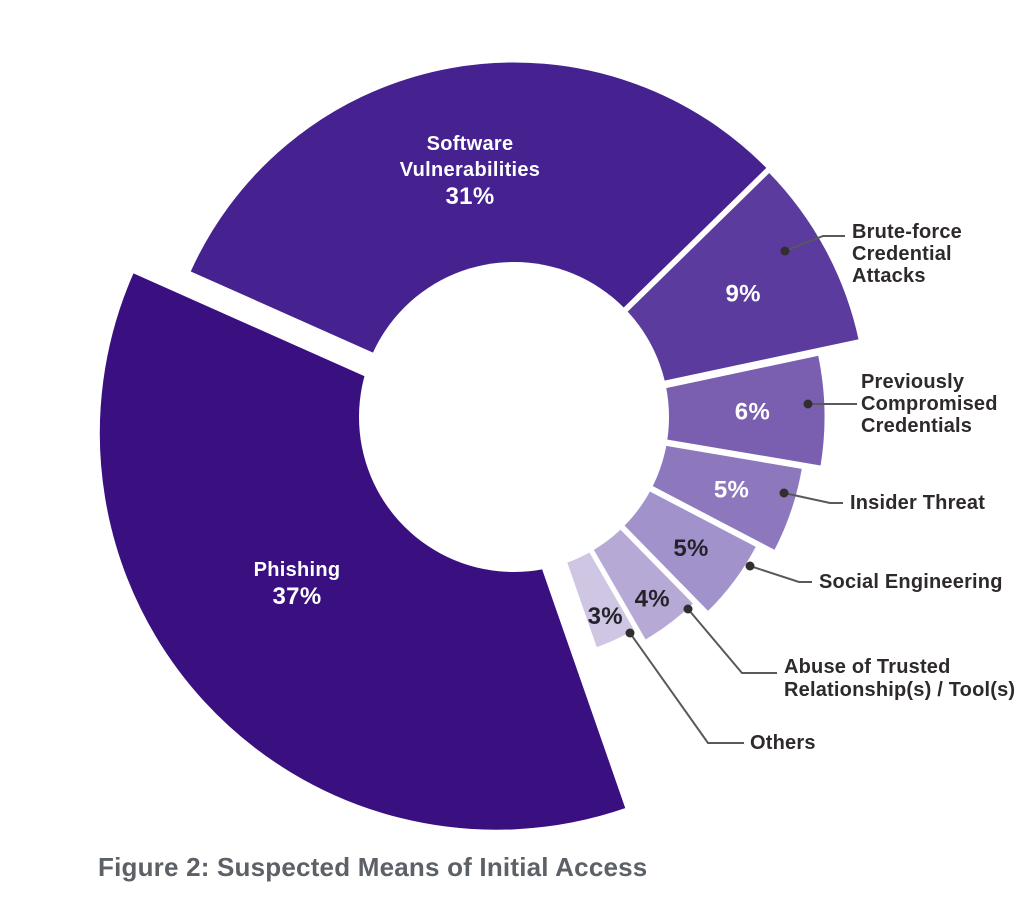 The width and height of the screenshot is (1023, 910). I want to click on slice-previously-compromised-credentials, so click(675, 410).